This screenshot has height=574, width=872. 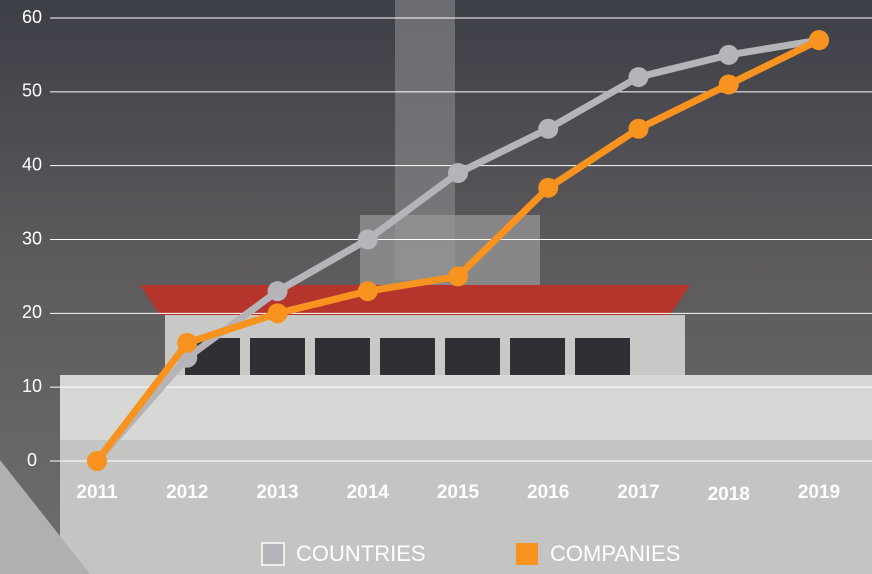 What do you see at coordinates (615, 553) in the screenshot?
I see `legend-label: COMPANIES` at bounding box center [615, 553].